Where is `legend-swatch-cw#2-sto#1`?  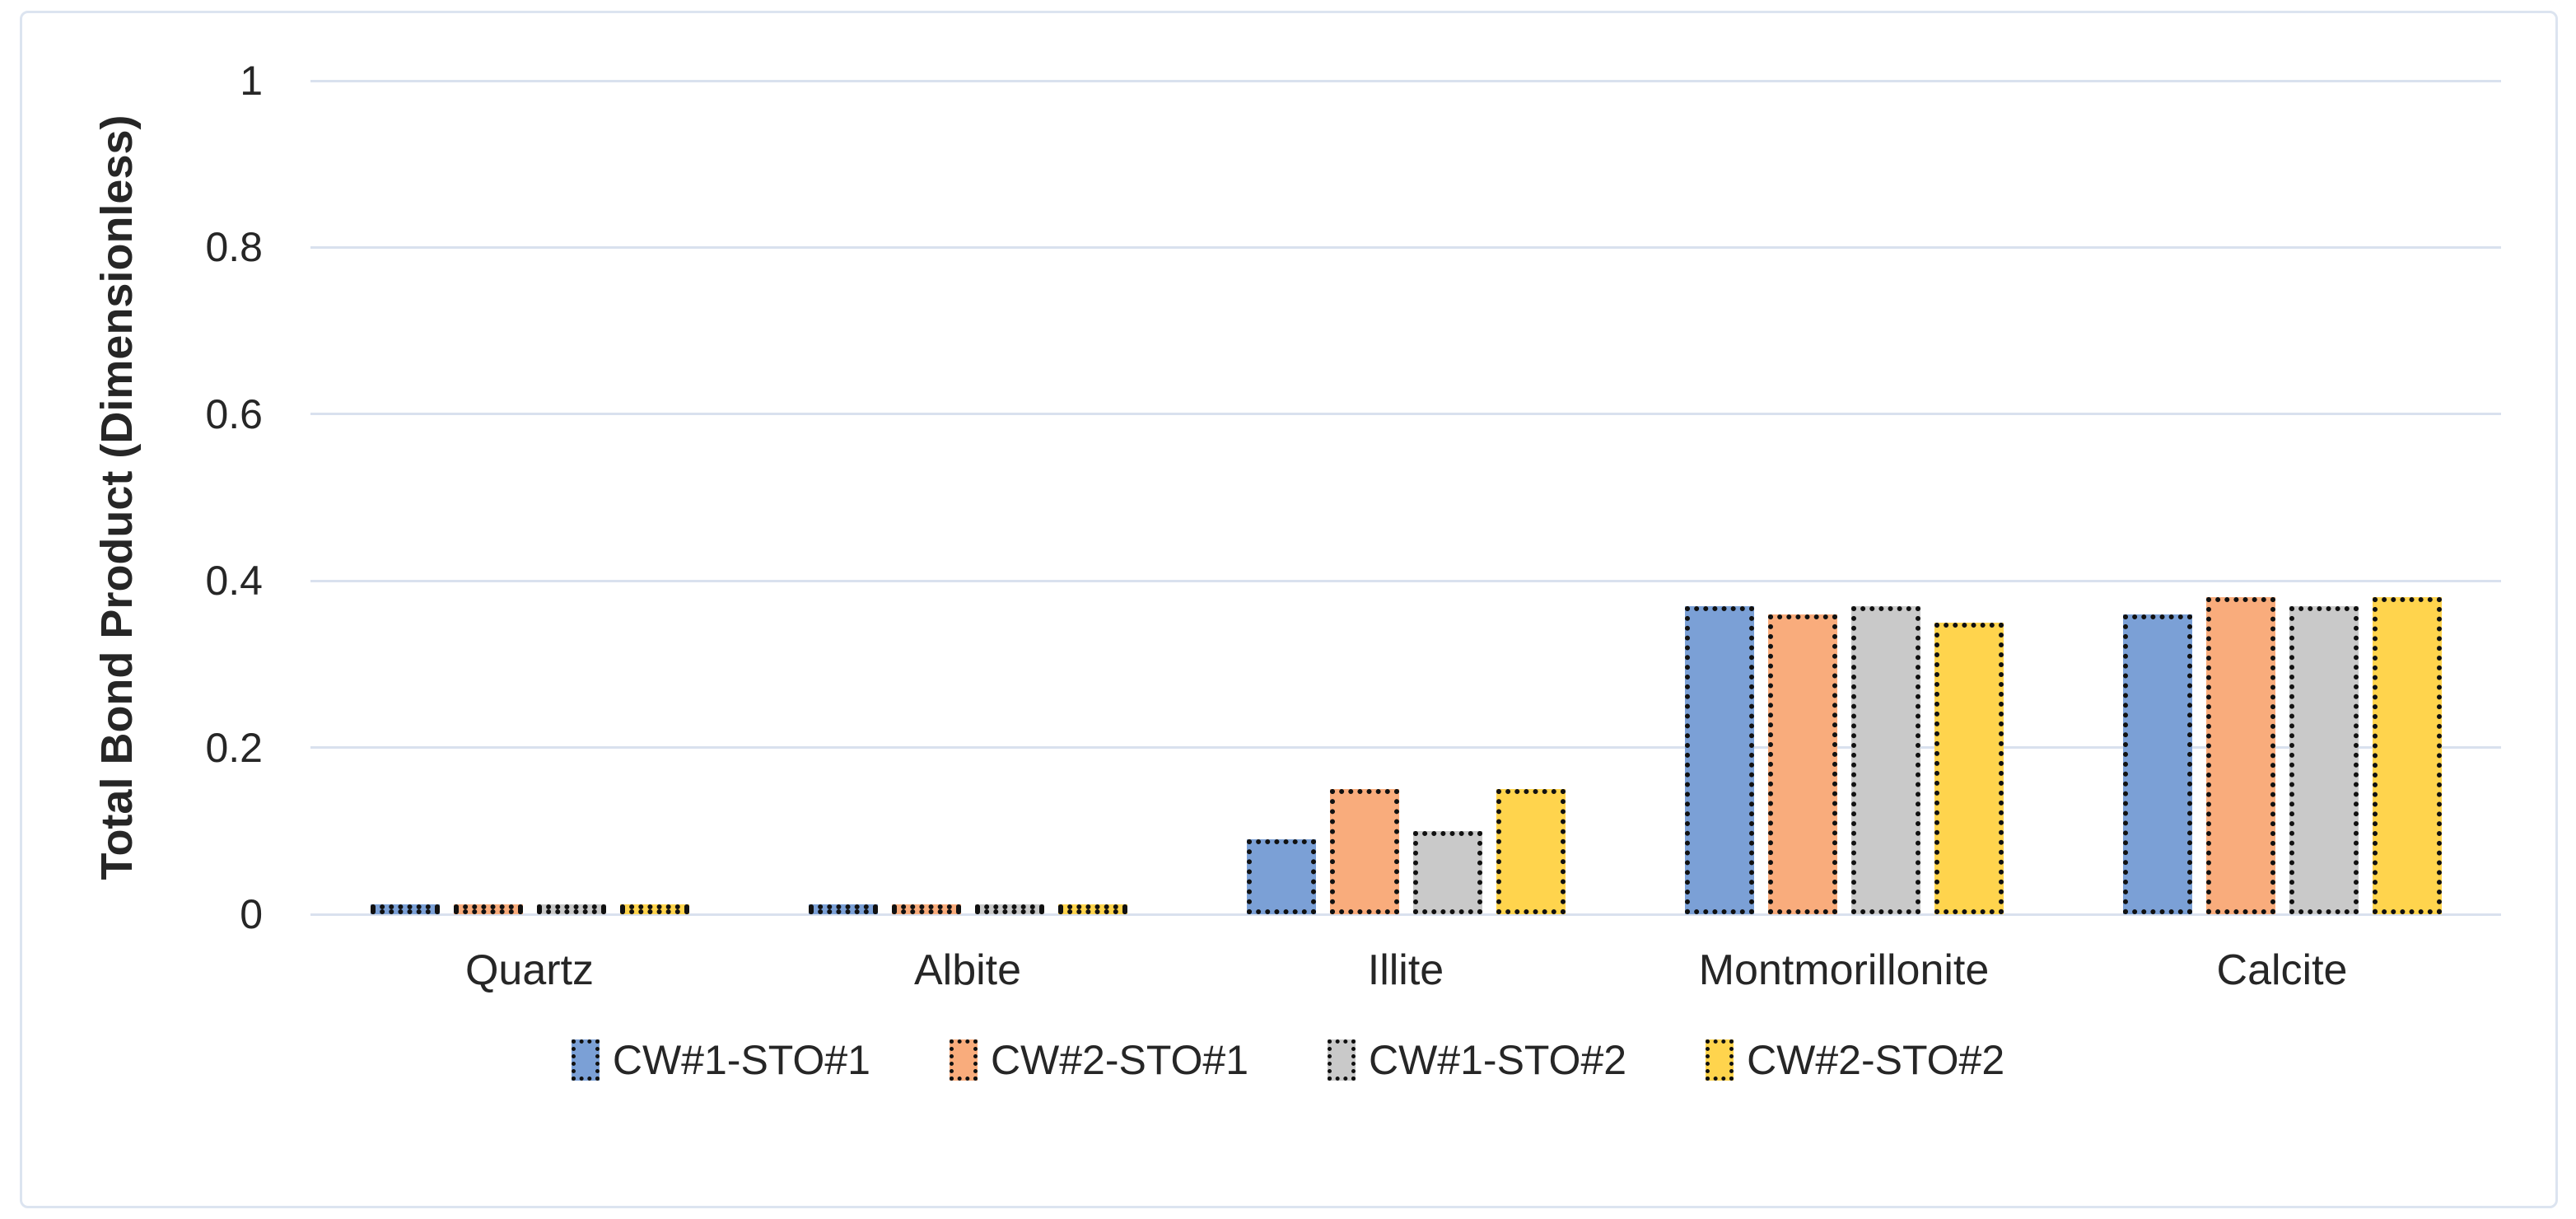 legend-swatch-cw#2-sto#1 is located at coordinates (963, 1060).